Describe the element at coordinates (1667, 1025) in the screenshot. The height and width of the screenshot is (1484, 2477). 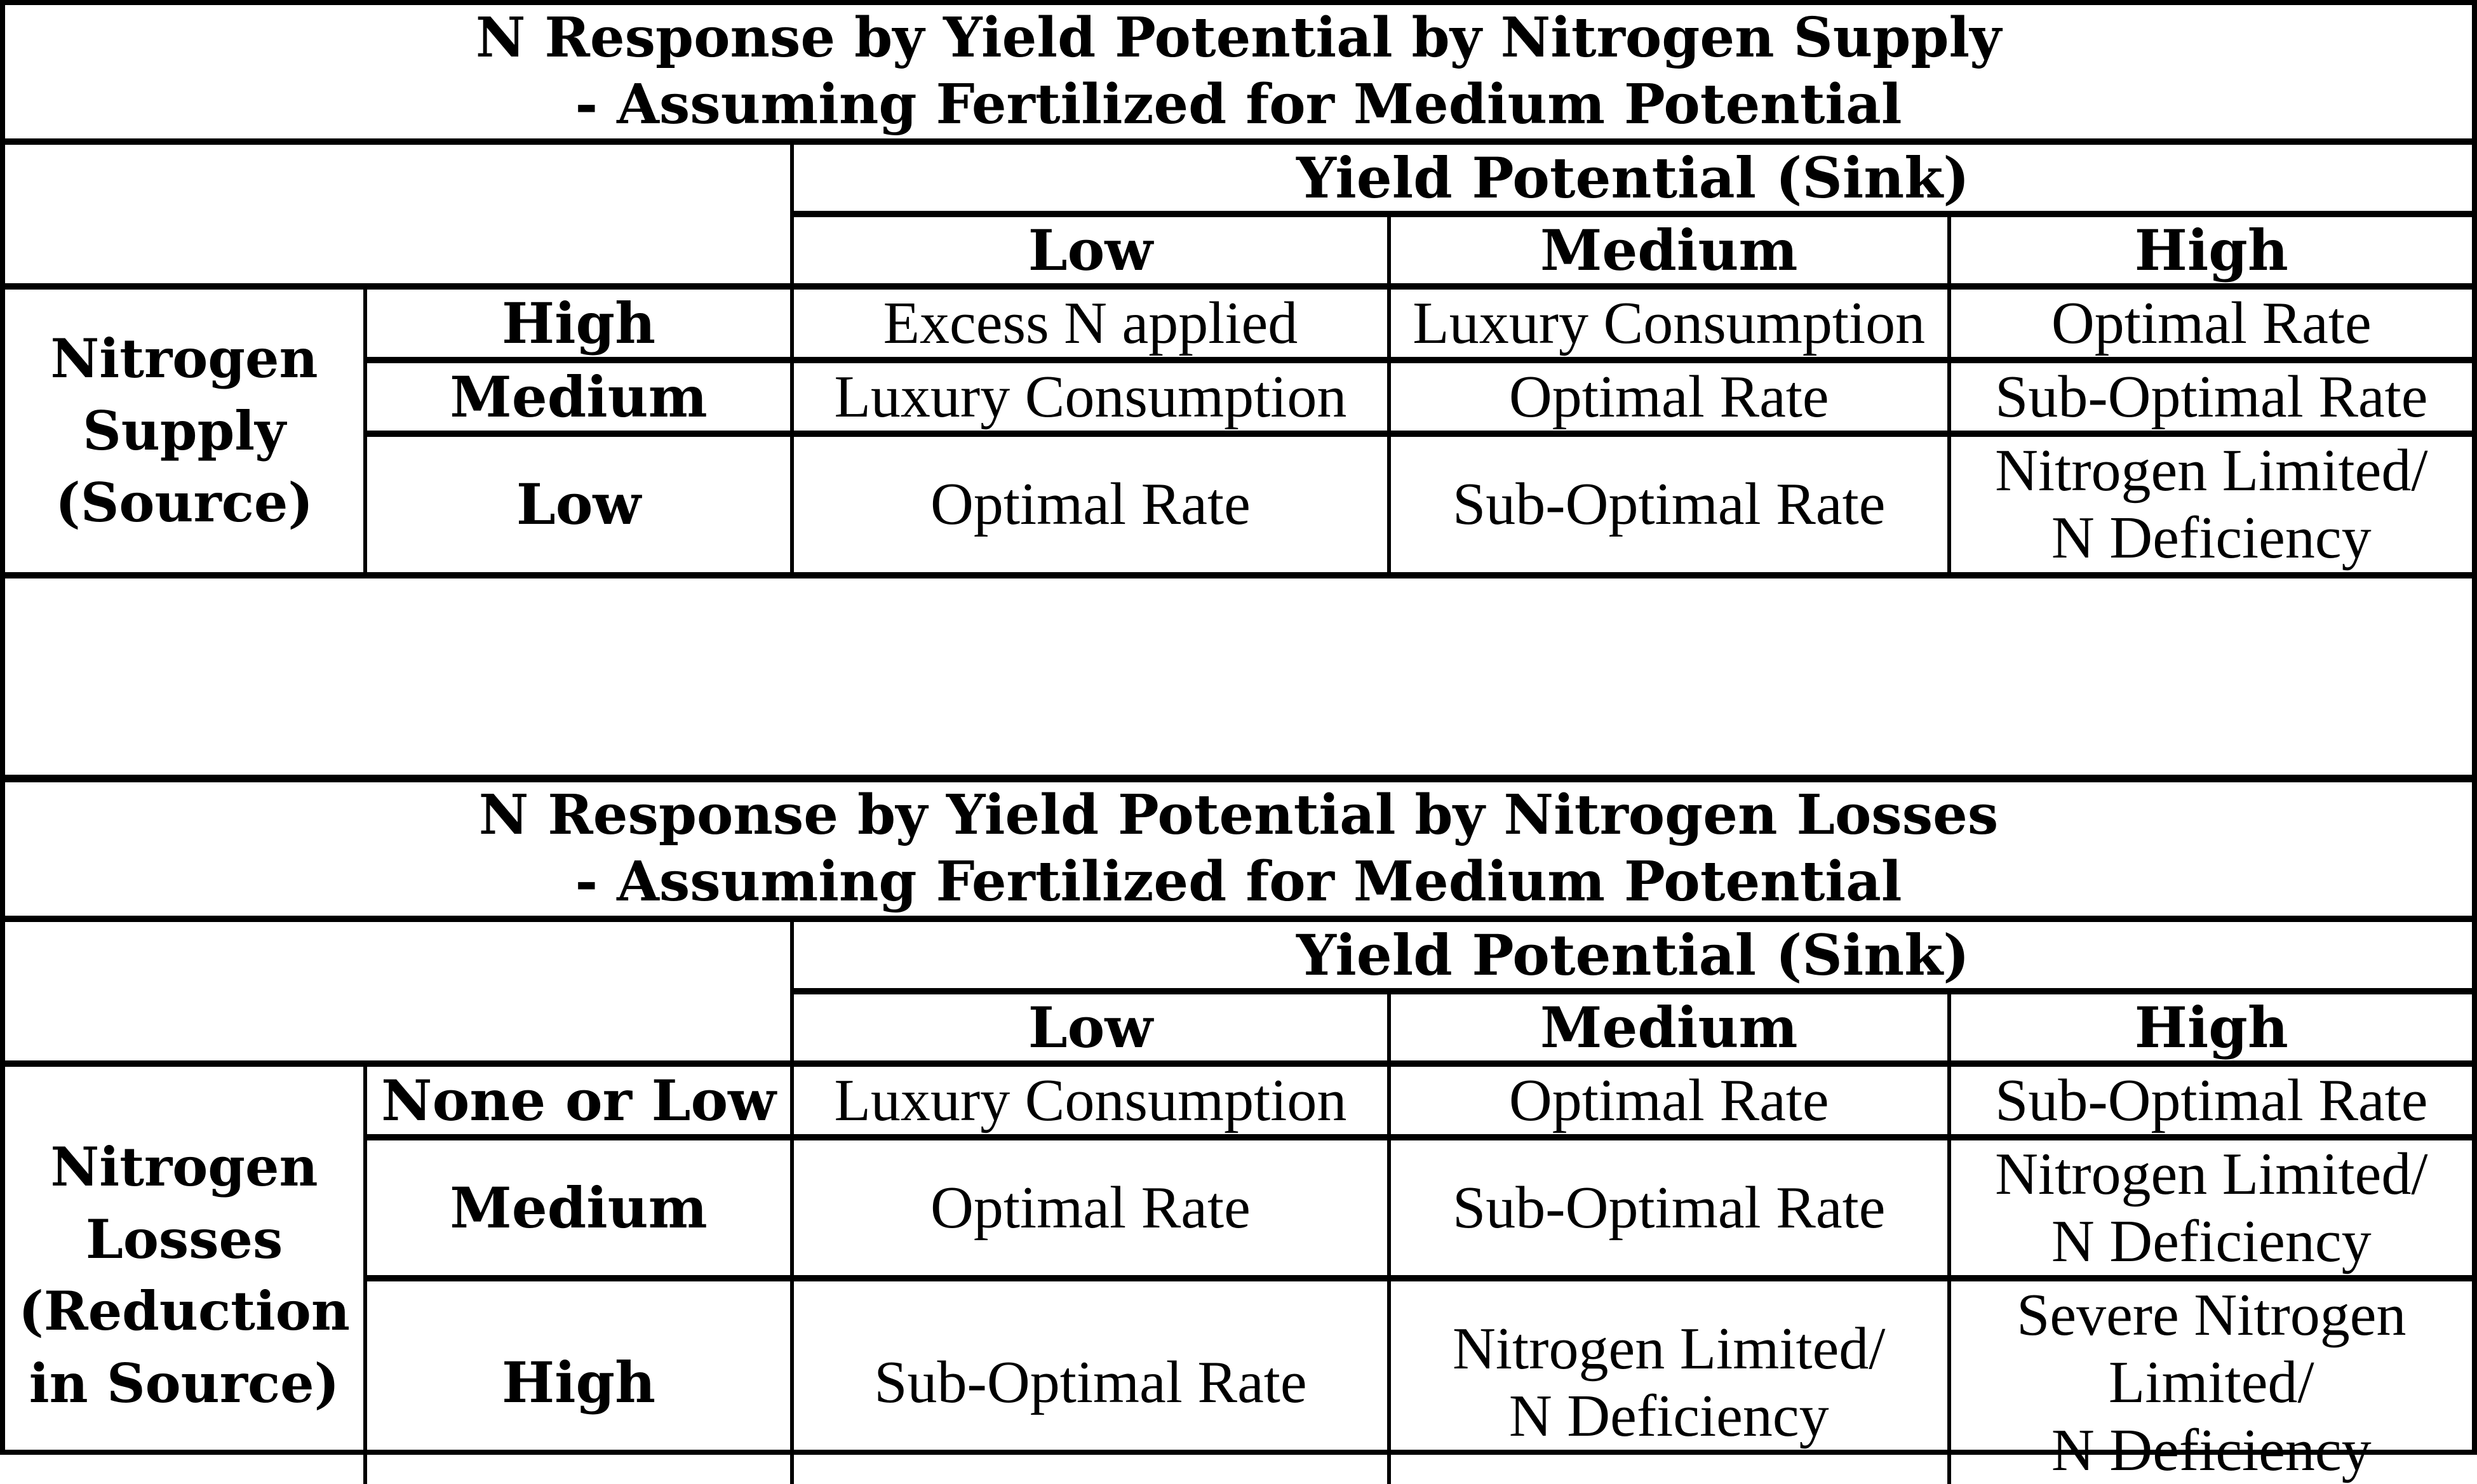
I see `table-2-col-header-medium: Medium` at that location.